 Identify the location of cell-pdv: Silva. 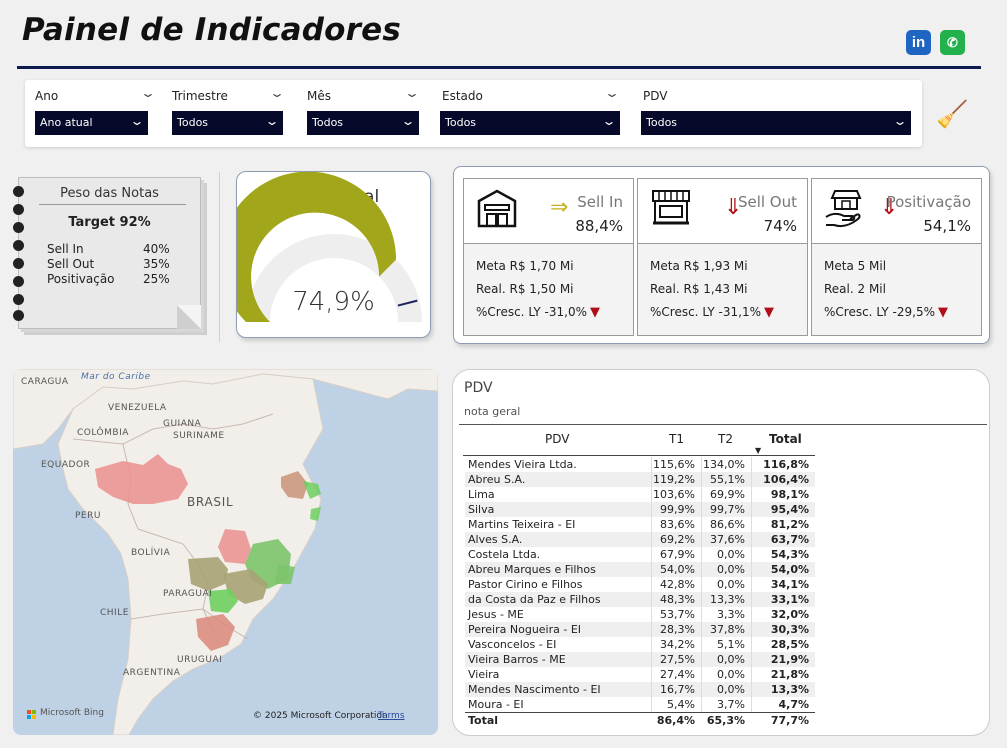
(481, 509).